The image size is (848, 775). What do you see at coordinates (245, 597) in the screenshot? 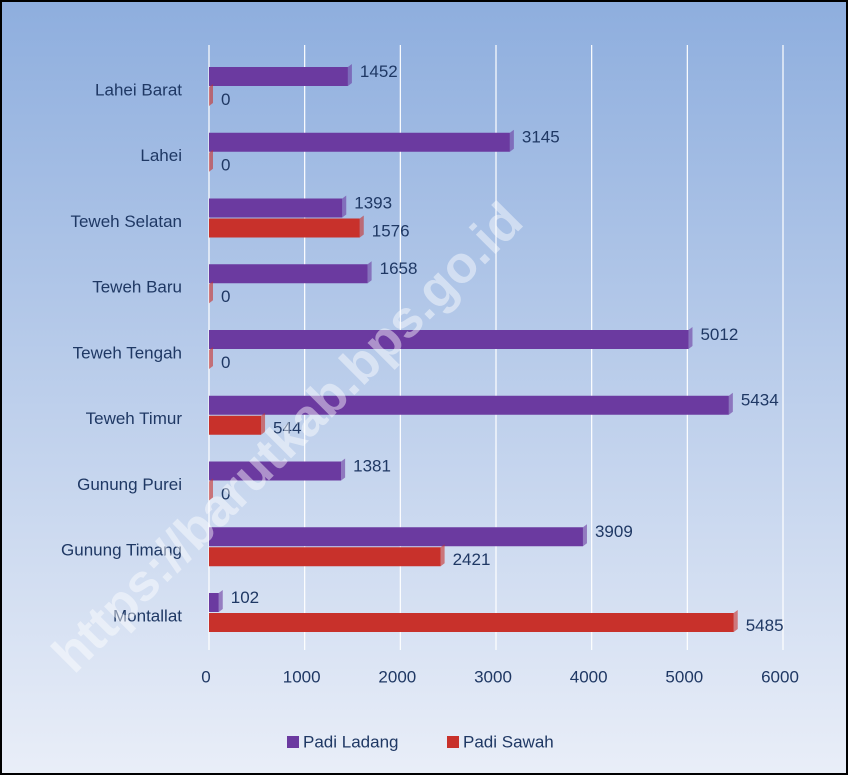
I see `data-label: 102` at bounding box center [245, 597].